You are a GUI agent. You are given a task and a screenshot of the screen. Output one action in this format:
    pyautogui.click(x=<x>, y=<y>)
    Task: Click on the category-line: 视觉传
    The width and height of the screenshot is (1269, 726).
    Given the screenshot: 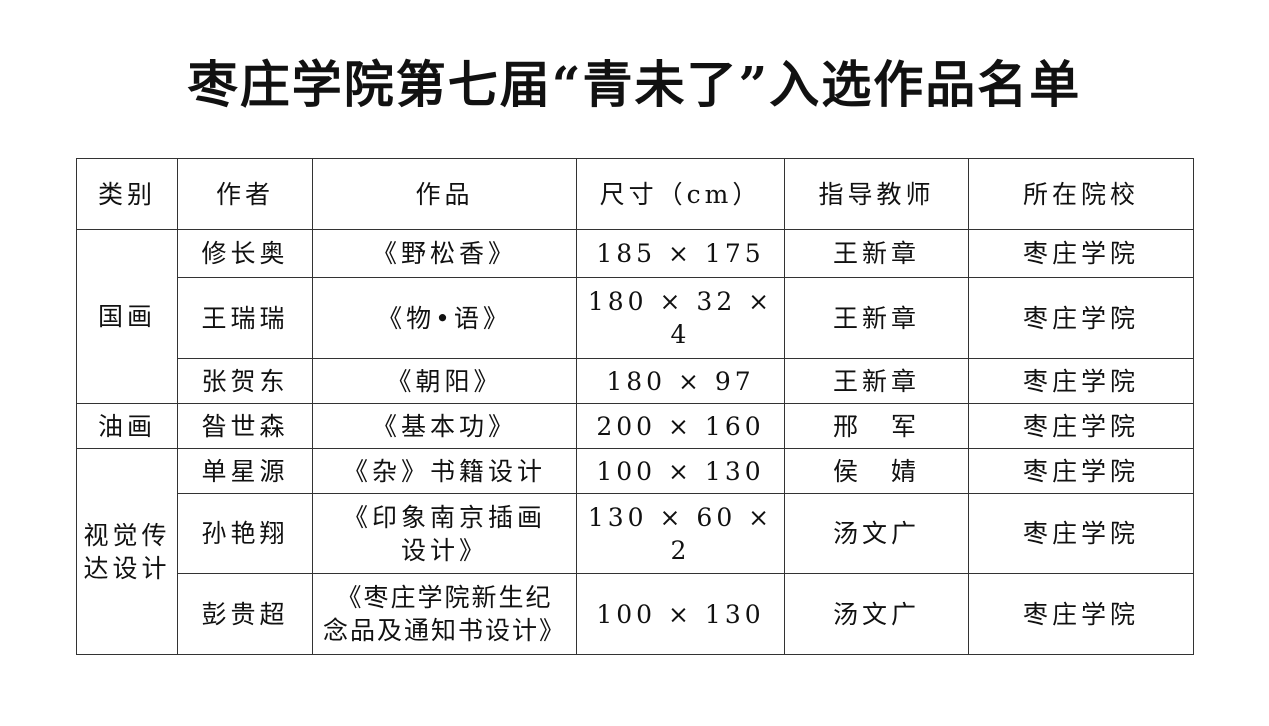 What is the action you would take?
    pyautogui.click(x=127, y=535)
    